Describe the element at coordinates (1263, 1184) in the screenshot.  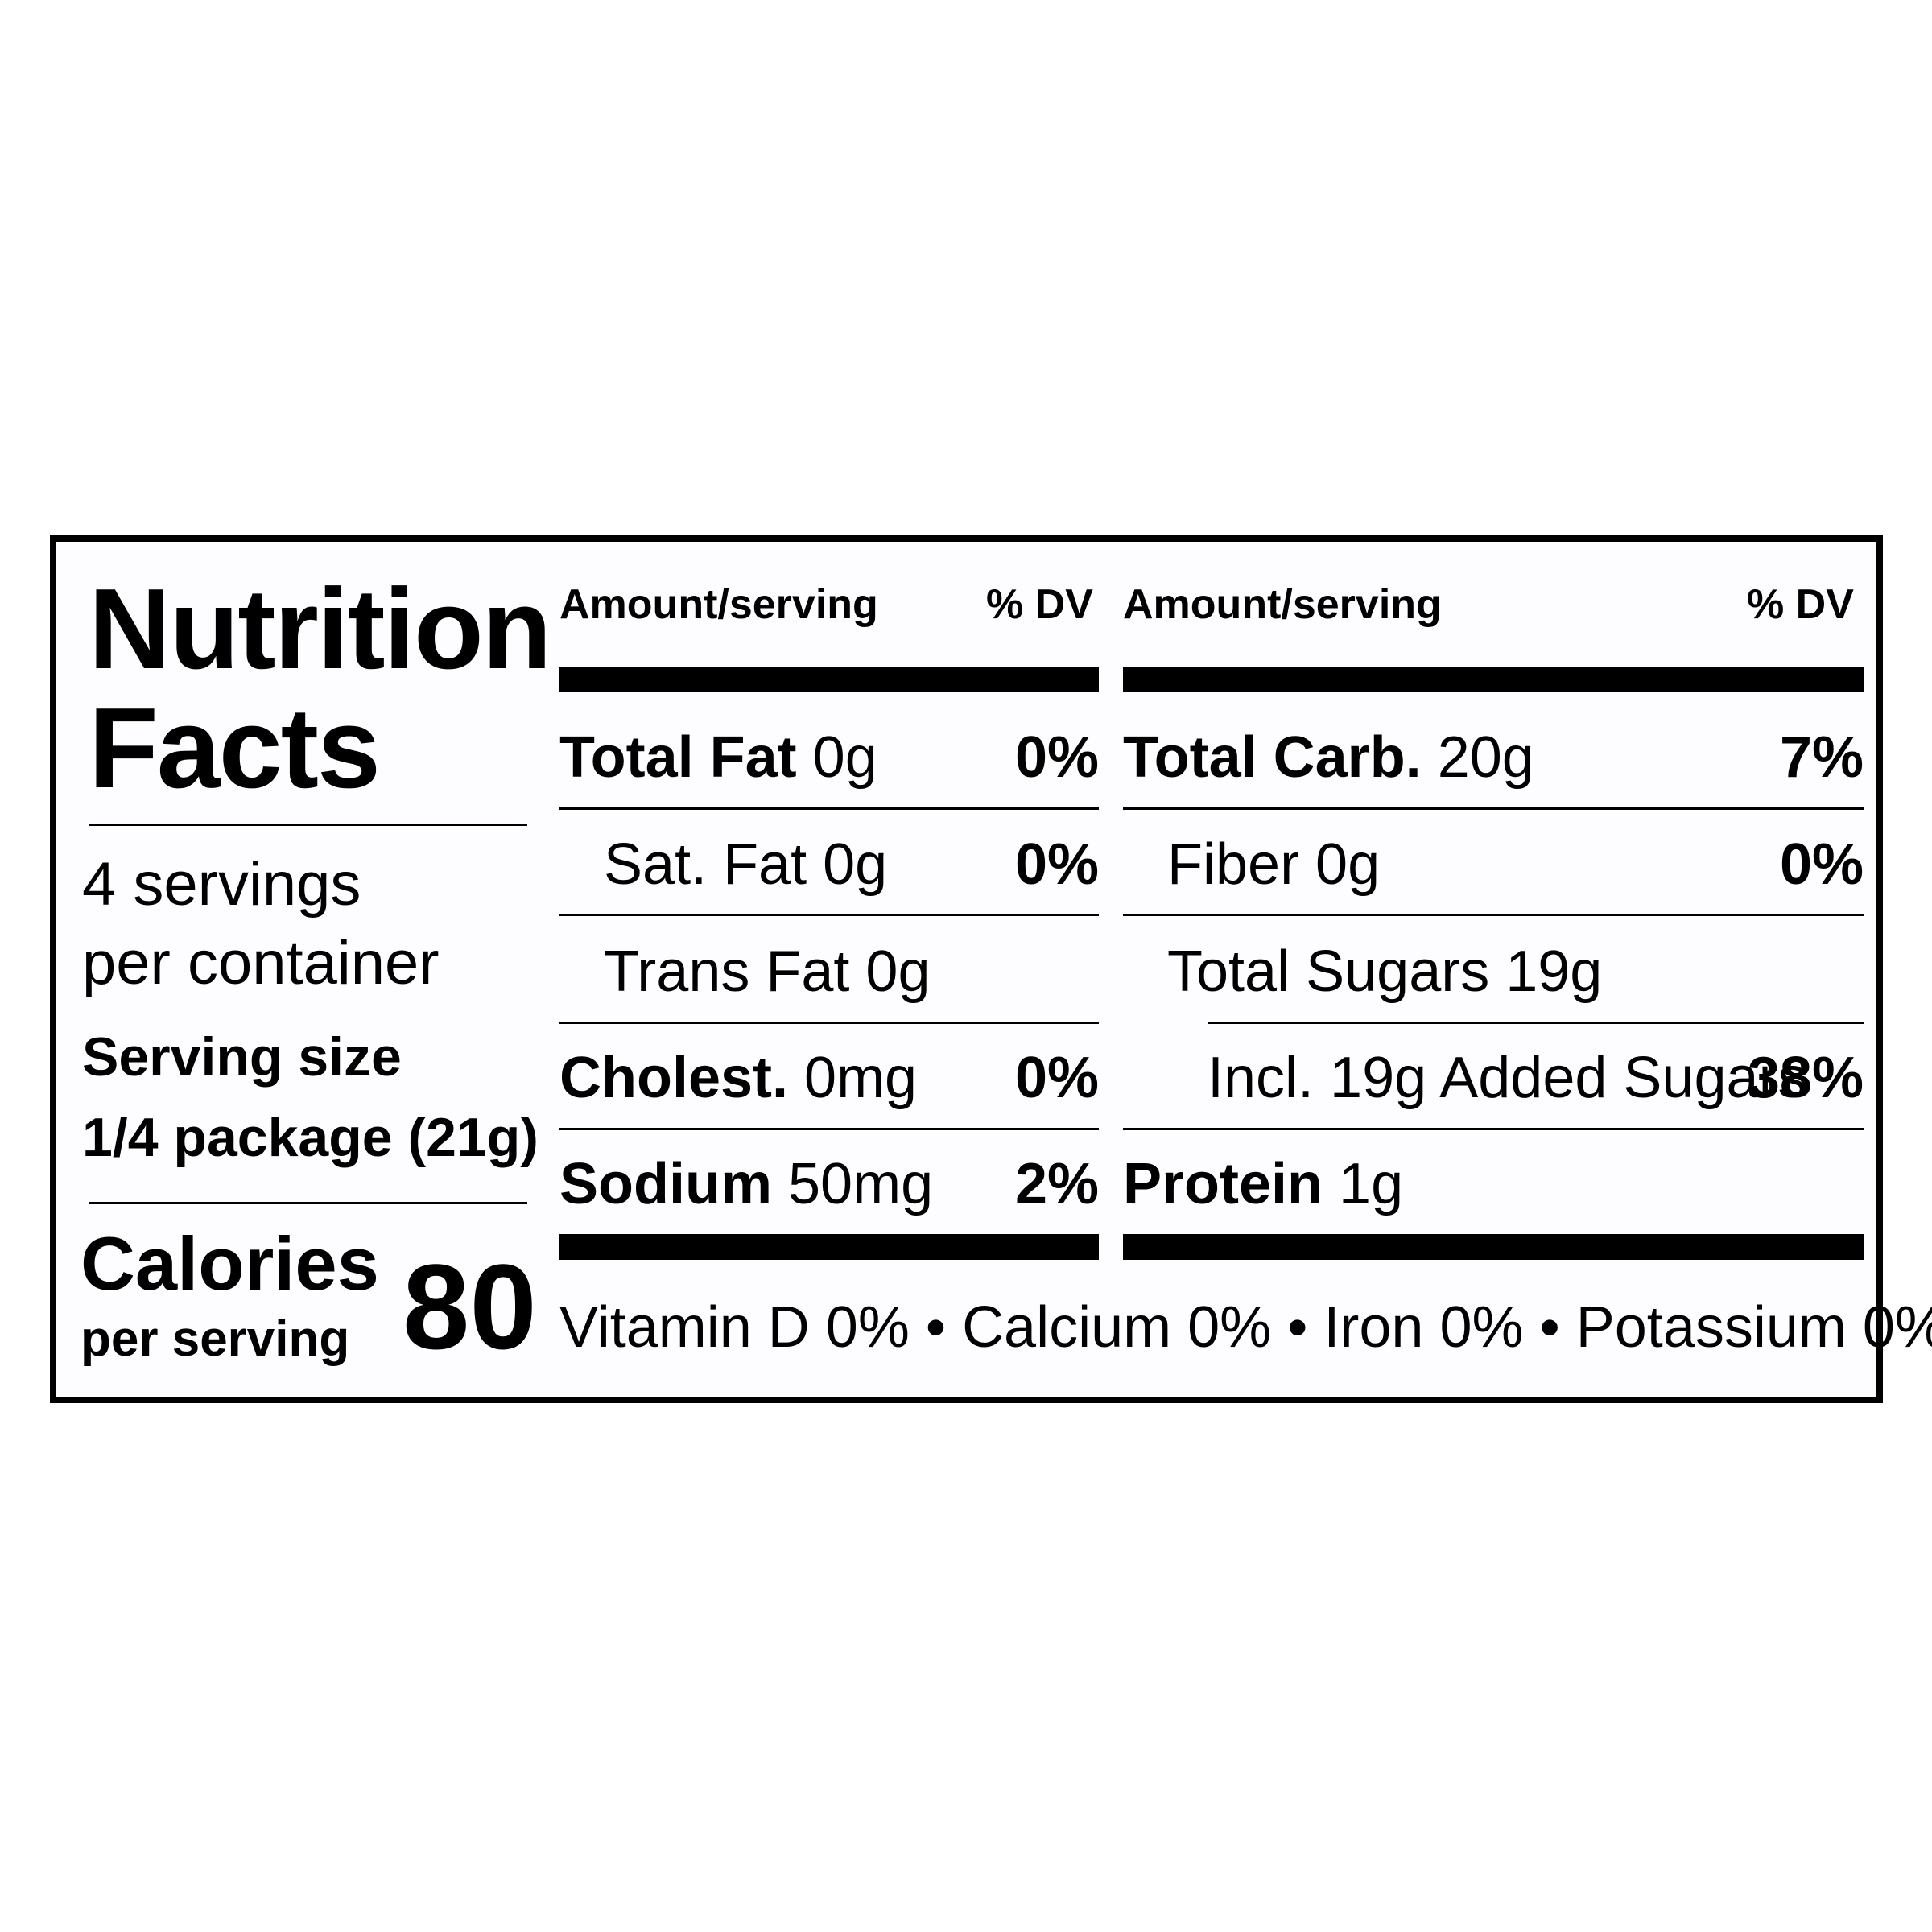
I see `nutrient-protein: Protein 1g` at that location.